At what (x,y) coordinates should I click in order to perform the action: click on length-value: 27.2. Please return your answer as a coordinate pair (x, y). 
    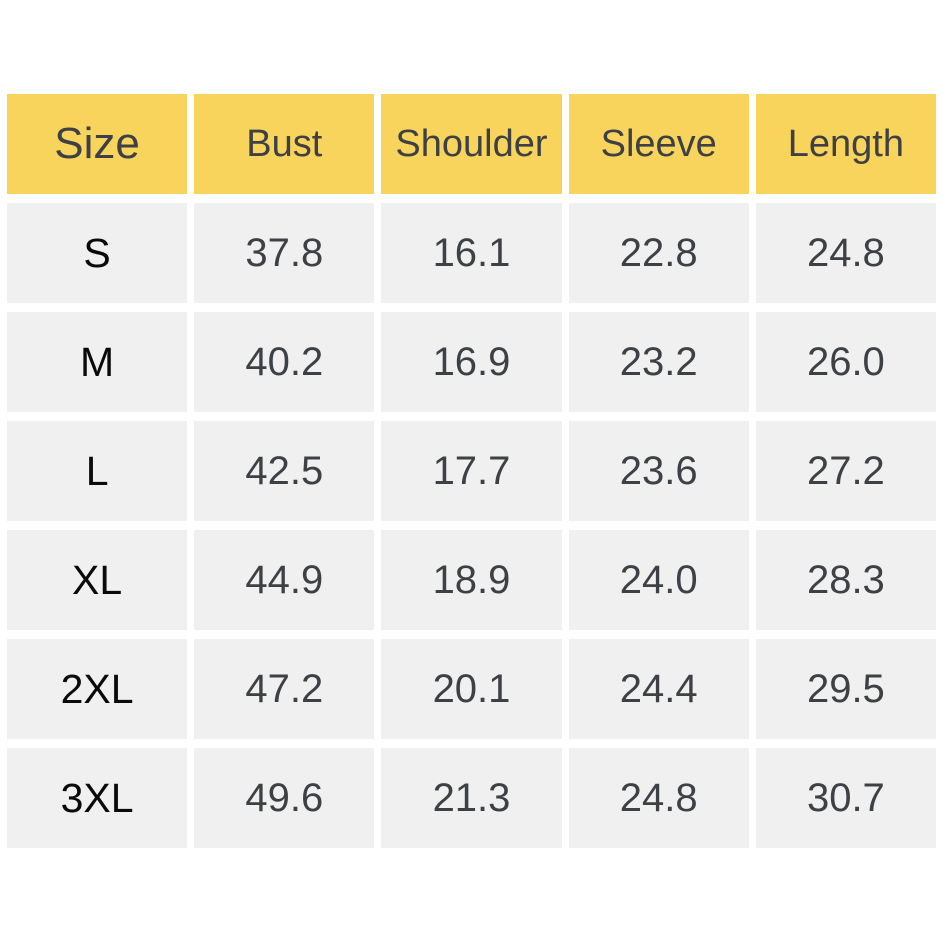
    Looking at the image, I should click on (845, 471).